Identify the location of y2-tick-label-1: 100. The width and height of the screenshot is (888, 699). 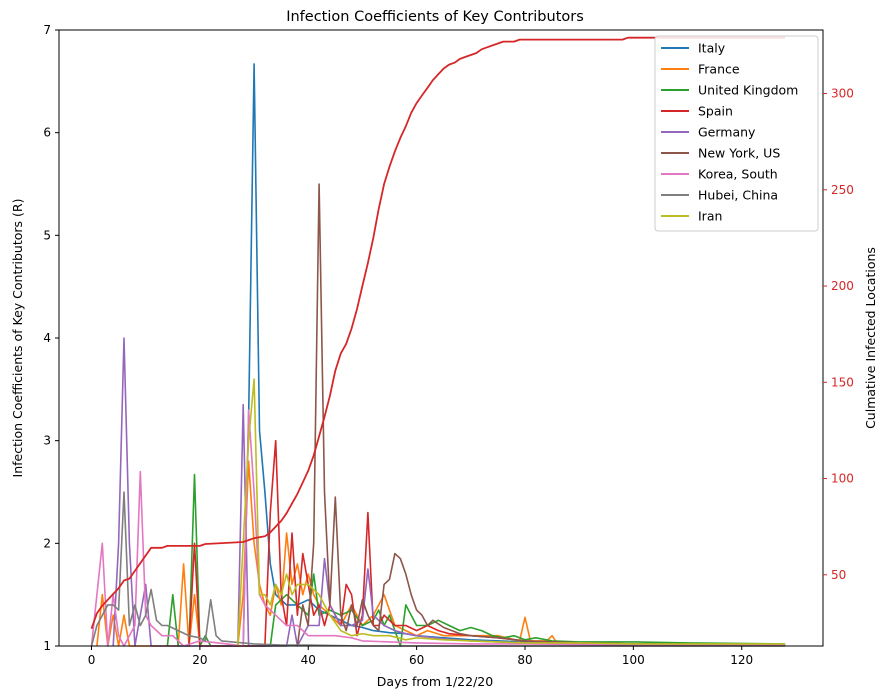
(842, 479).